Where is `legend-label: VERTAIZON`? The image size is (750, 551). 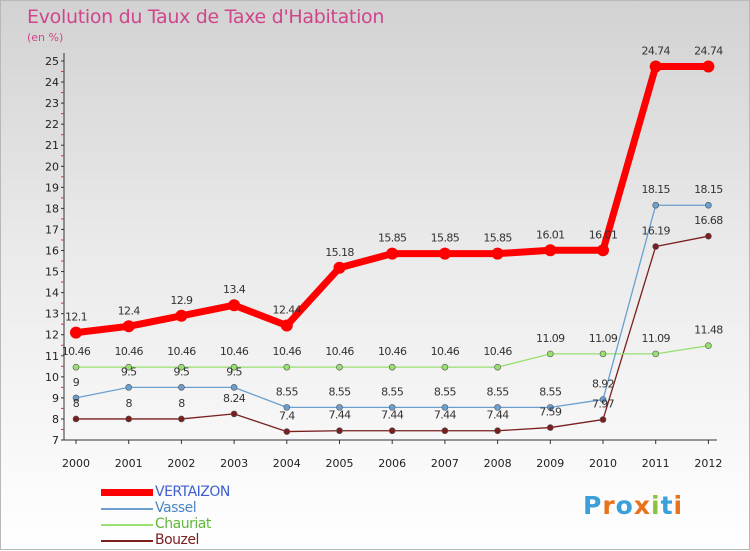 legend-label: VERTAIZON is located at coordinates (192, 492).